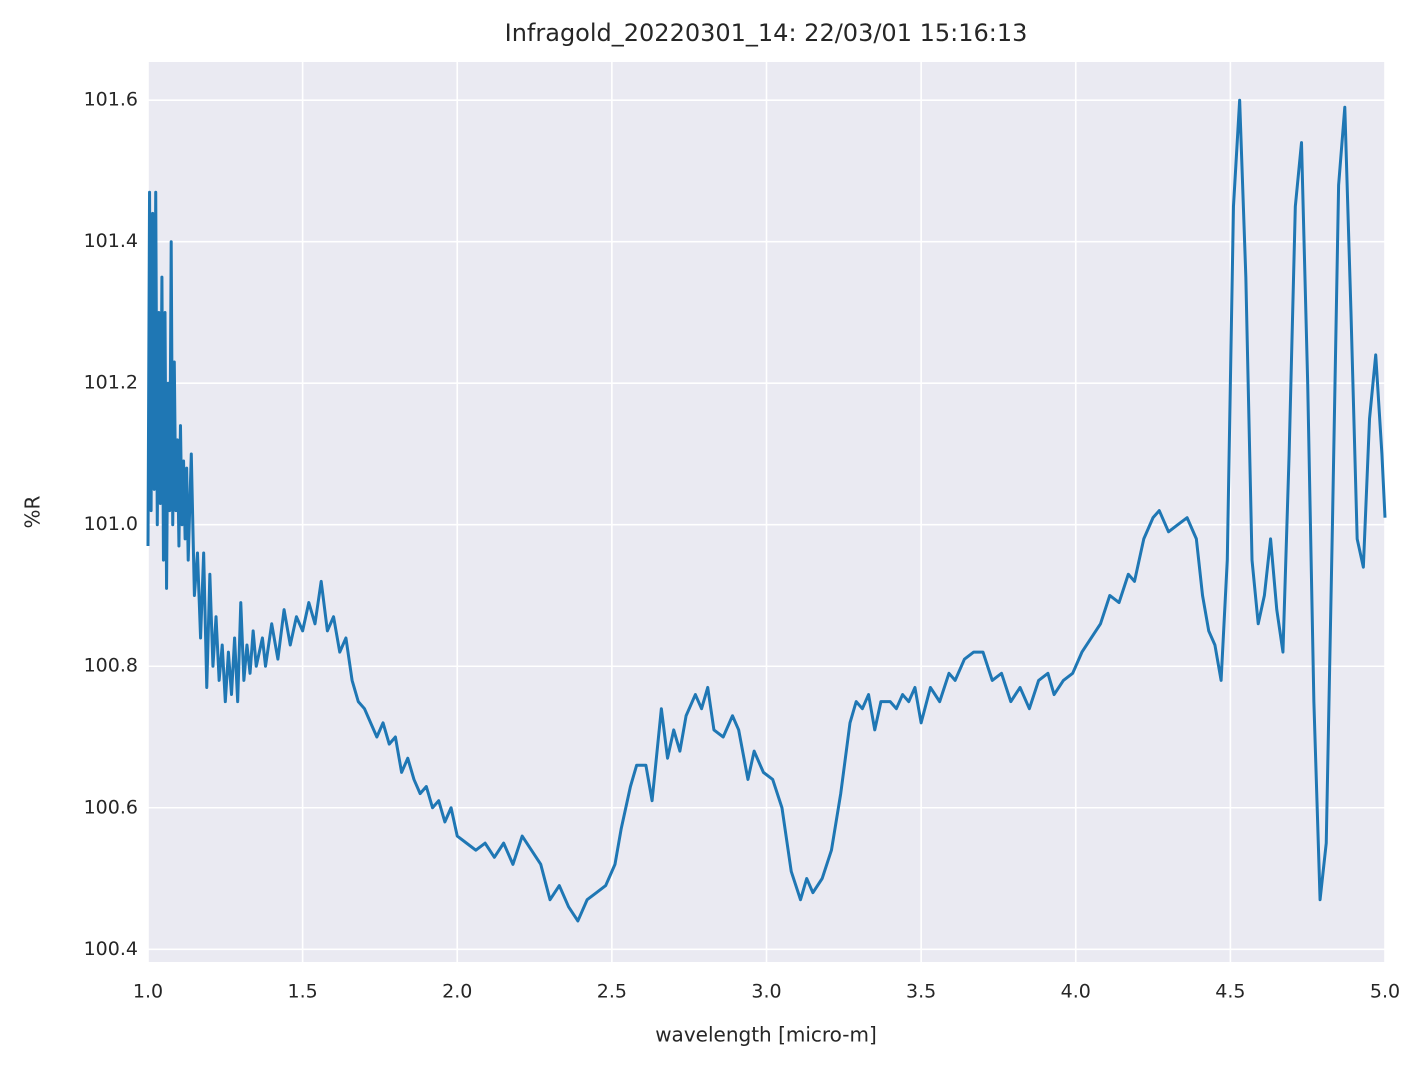 Image resolution: width=1425 pixels, height=1073 pixels. What do you see at coordinates (33, 511) in the screenshot?
I see `y-axis-label: %R` at bounding box center [33, 511].